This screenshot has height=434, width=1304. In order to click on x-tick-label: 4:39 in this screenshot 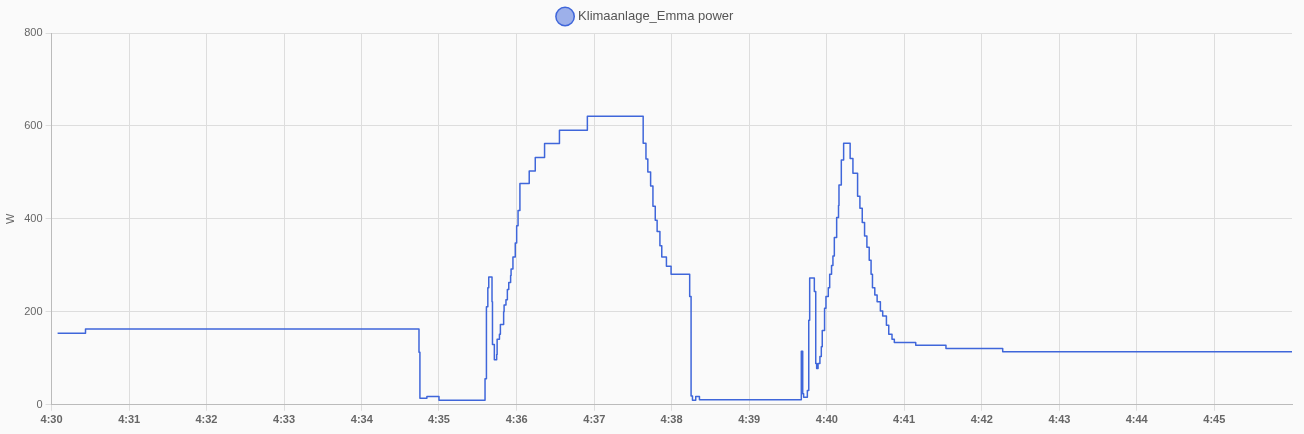, I will do `click(749, 419)`.